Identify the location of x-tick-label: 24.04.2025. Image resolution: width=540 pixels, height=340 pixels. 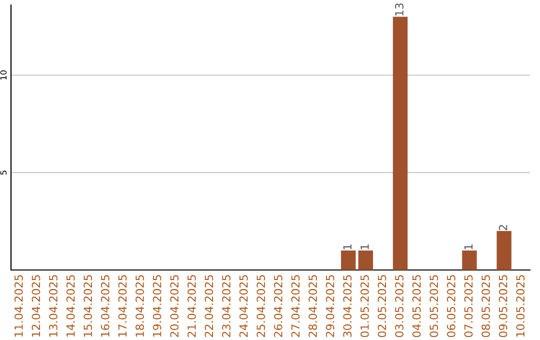
(243, 306).